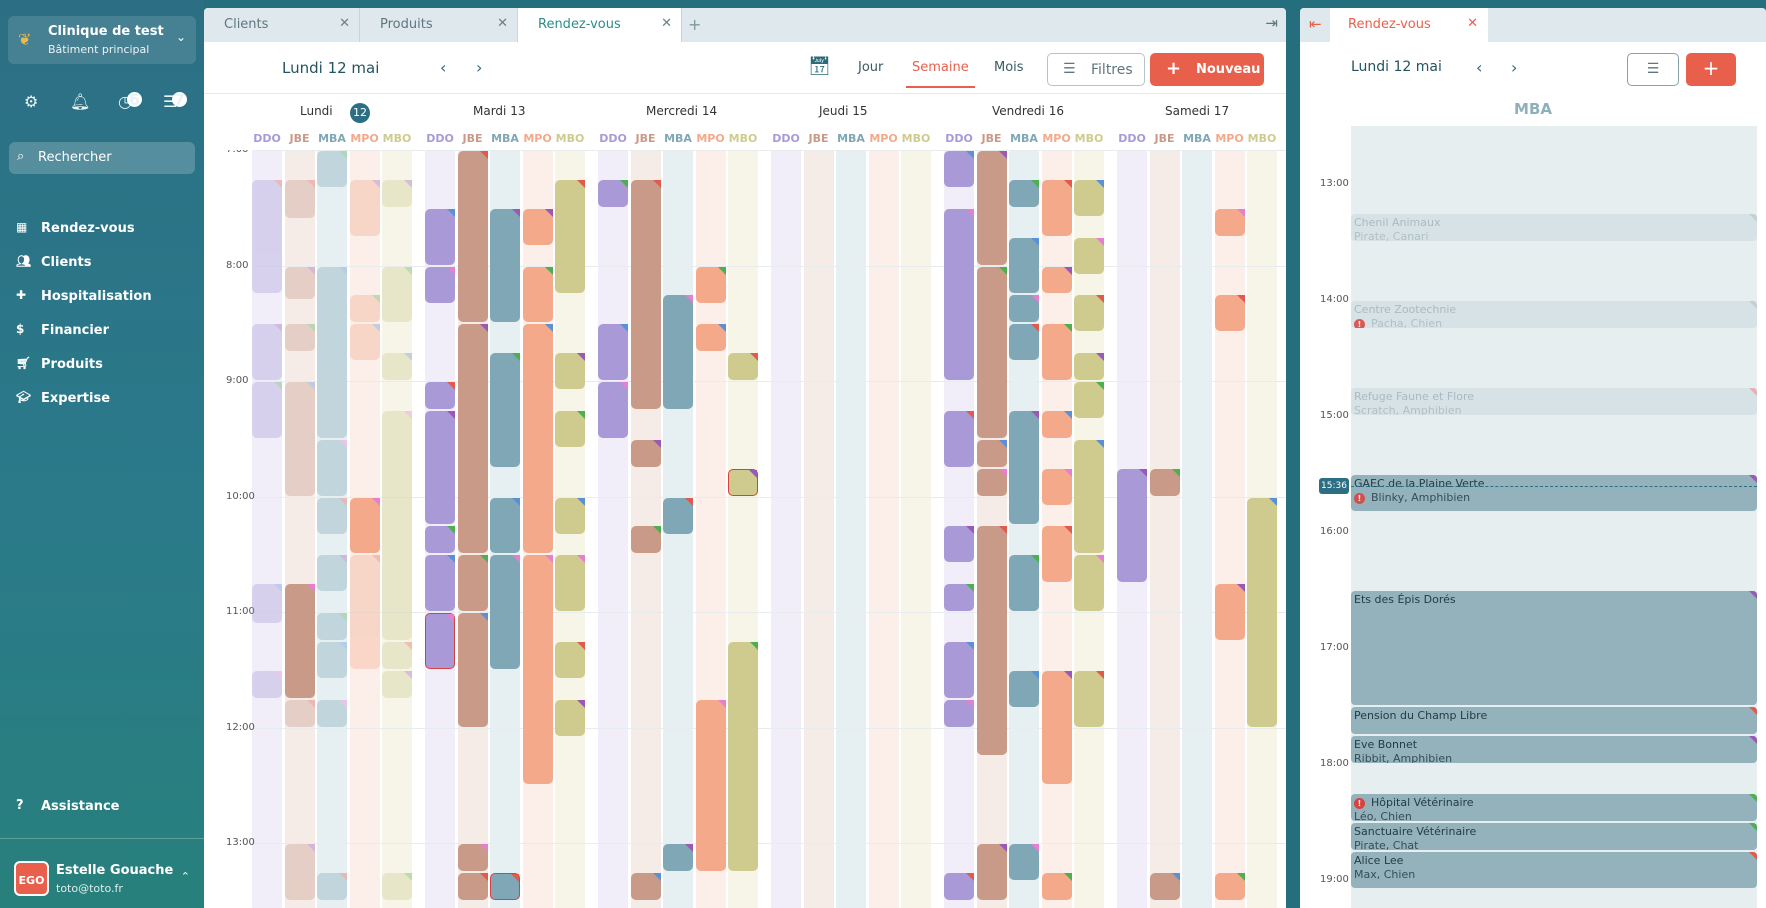 The width and height of the screenshot is (1766, 908). What do you see at coordinates (102, 263) in the screenshot?
I see `sidebar-item-clients: 👥︎ Clients` at bounding box center [102, 263].